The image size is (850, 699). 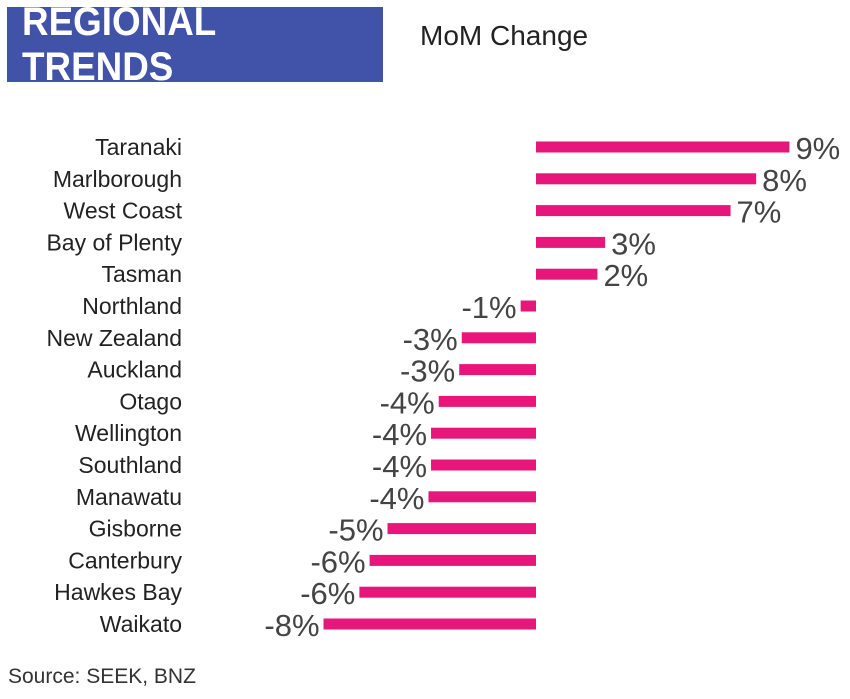 I want to click on category-label: Bay of Plenty, so click(x=114, y=242).